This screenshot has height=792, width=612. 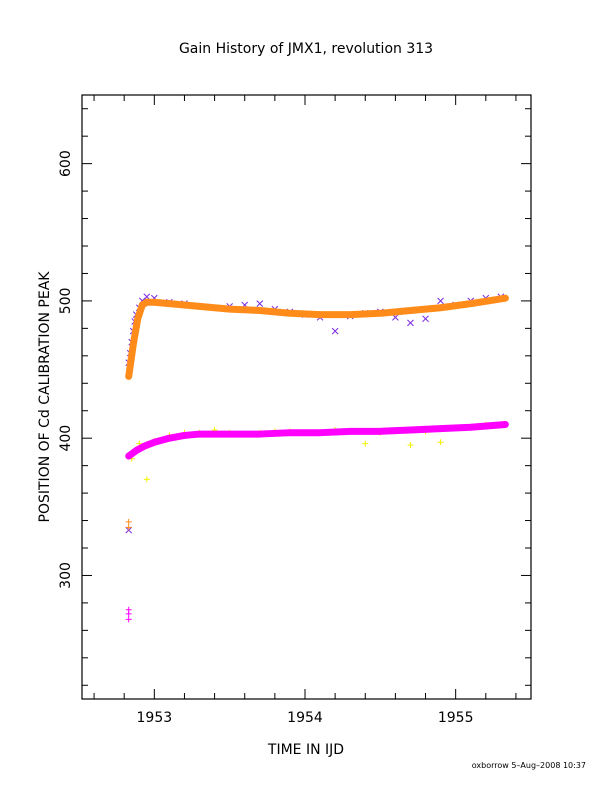 I want to click on series-4-fit, so click(x=317, y=440).